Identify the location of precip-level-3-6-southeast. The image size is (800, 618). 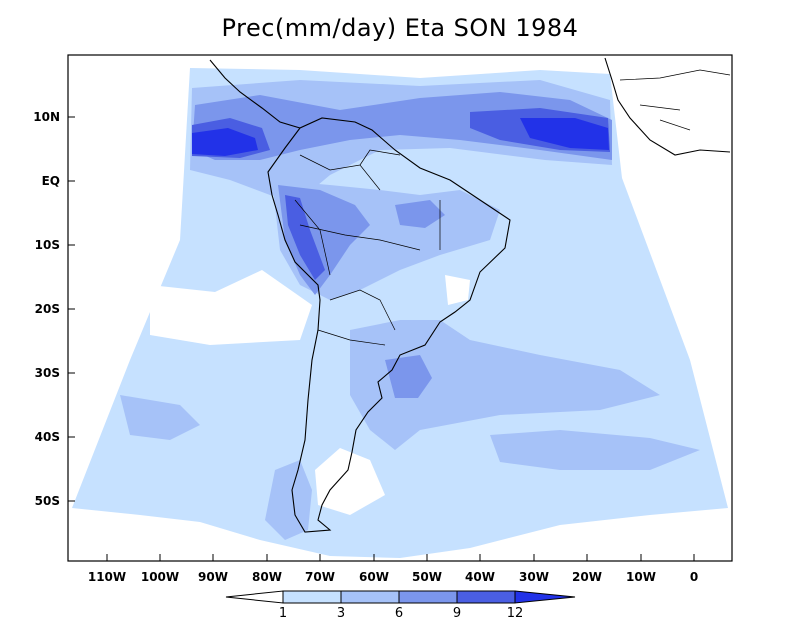
(505, 385).